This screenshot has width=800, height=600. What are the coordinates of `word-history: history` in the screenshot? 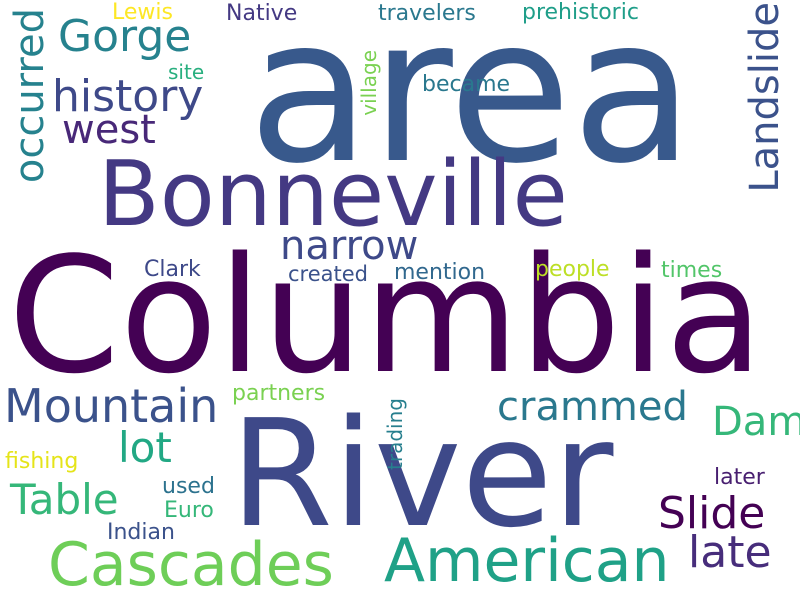 It's located at (128, 96).